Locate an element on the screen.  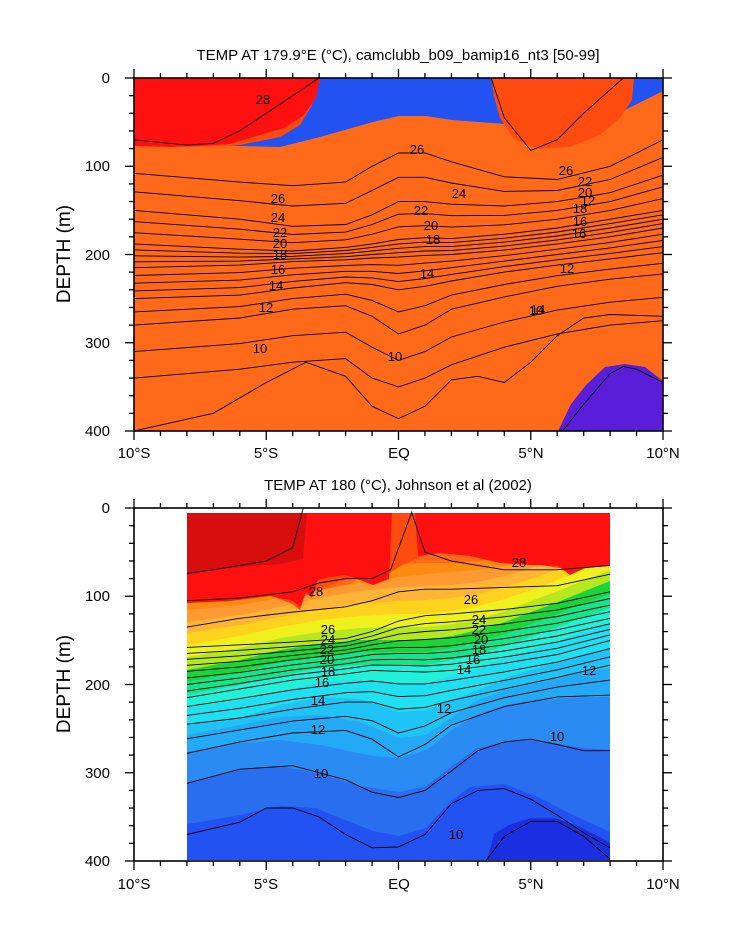
panel-obs-ylabel: DEPTH (m) is located at coordinates (64, 684).